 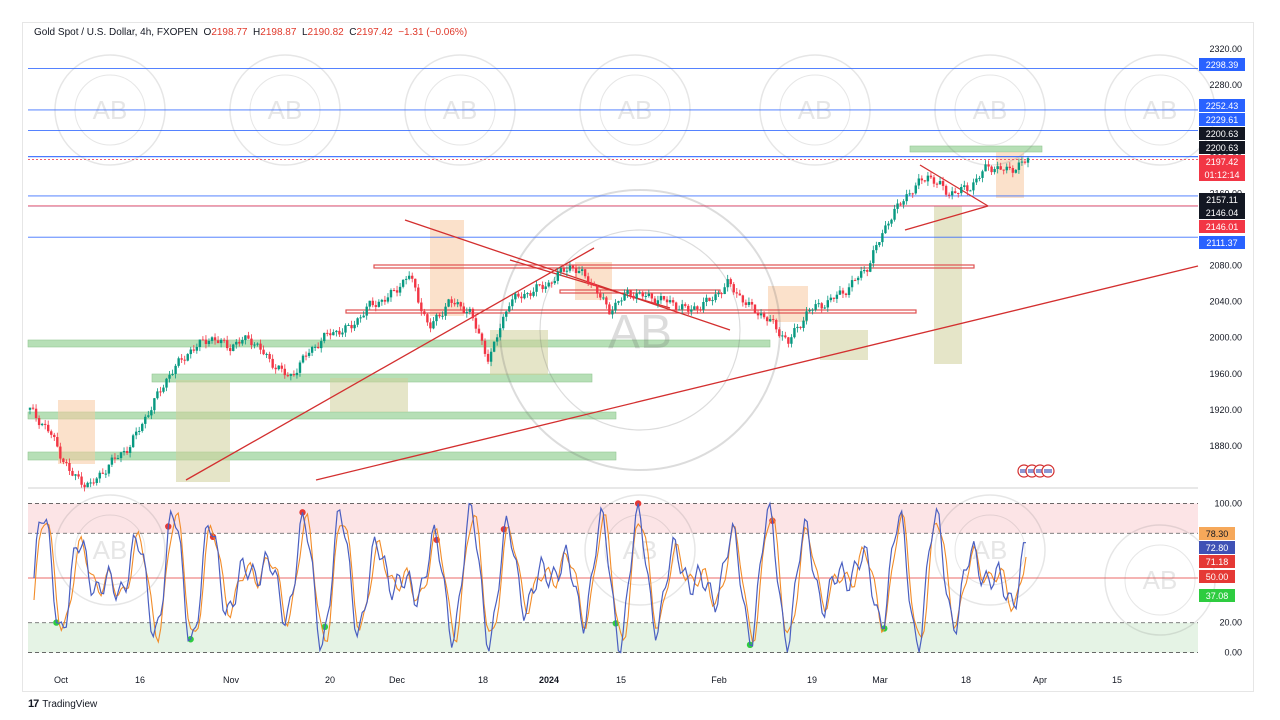 What do you see at coordinates (788, 304) in the screenshot?
I see `zone-box` at bounding box center [788, 304].